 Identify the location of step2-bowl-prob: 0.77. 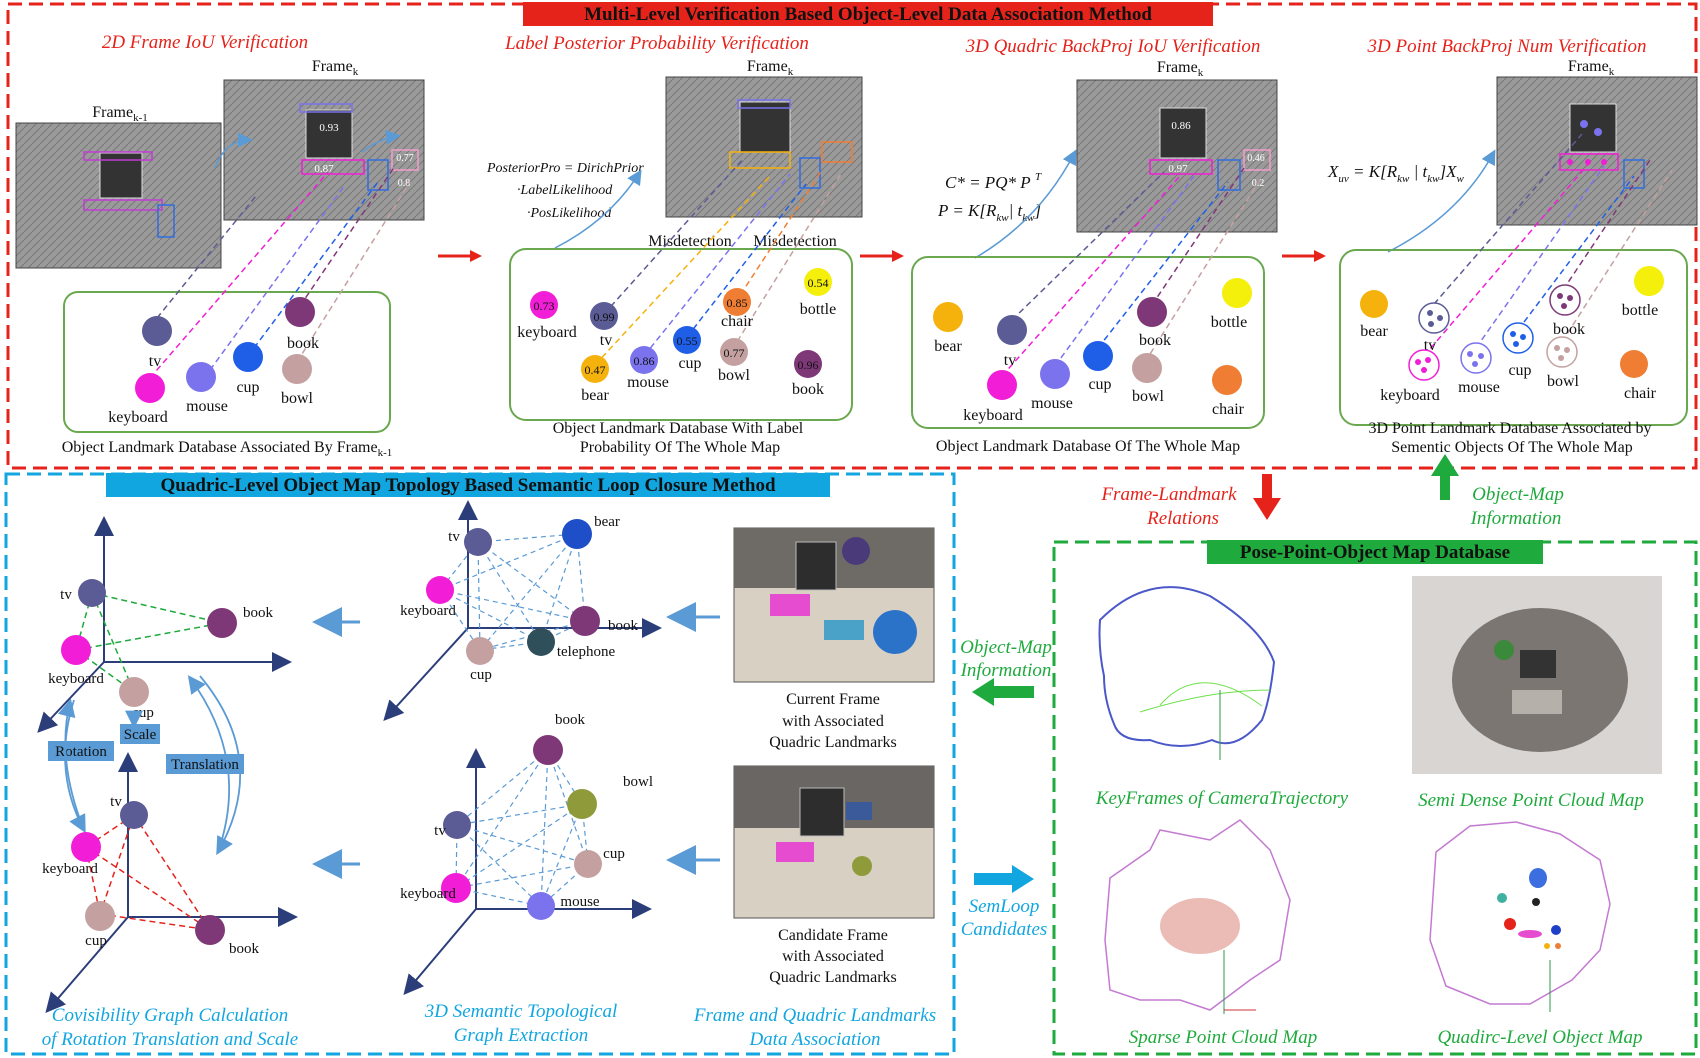
(734, 353).